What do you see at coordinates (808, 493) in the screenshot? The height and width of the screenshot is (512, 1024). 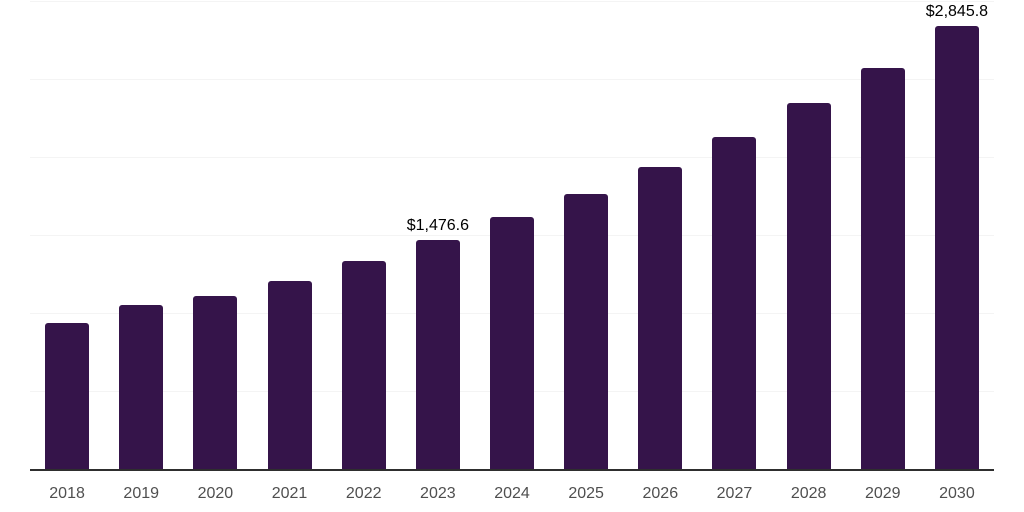 I see `x-tick-2028: 2028` at bounding box center [808, 493].